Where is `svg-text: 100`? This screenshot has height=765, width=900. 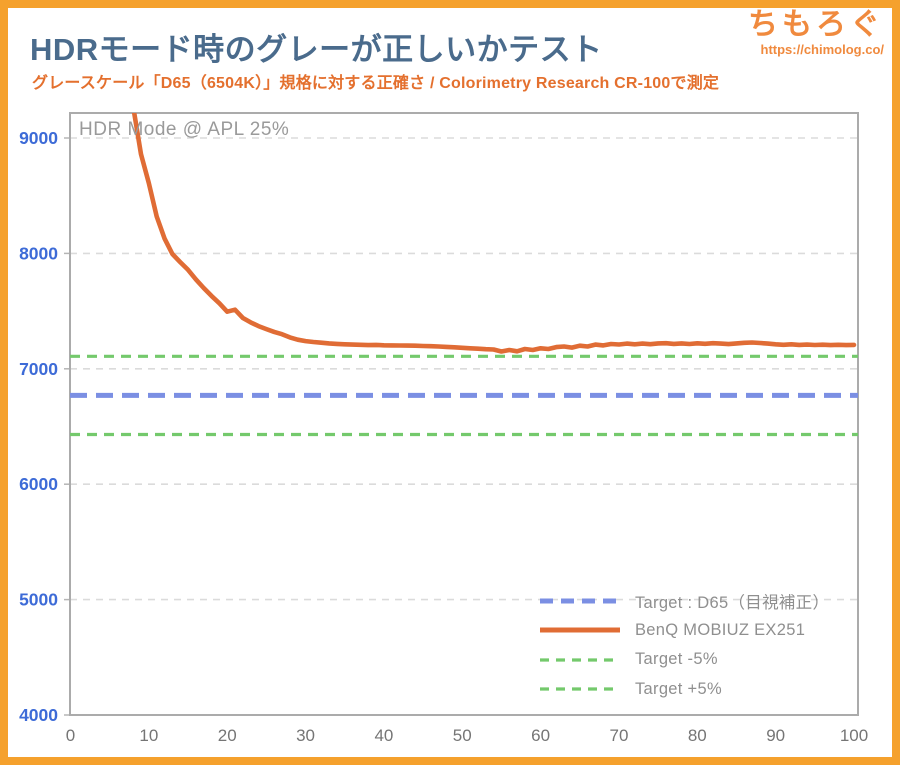 svg-text: 100 is located at coordinates (854, 735).